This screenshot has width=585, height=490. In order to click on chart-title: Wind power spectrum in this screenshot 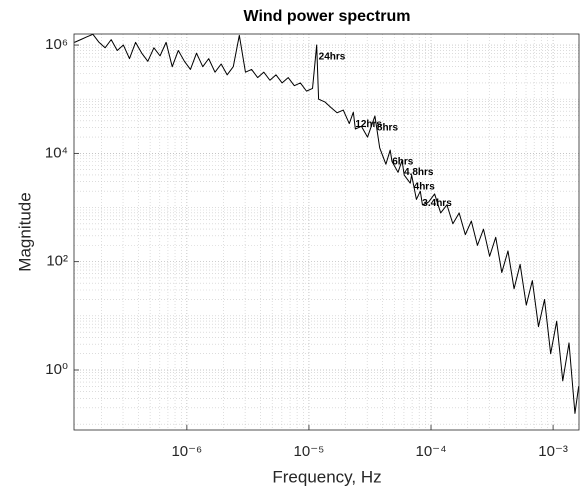, I will do `click(327, 16)`.